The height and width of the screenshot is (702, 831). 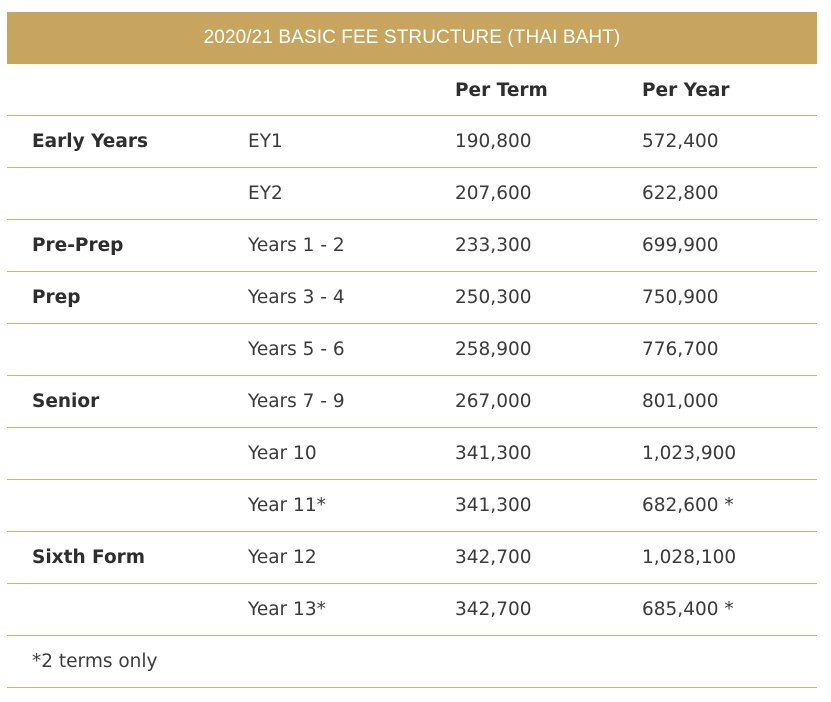 What do you see at coordinates (89, 557) in the screenshot?
I see `school-section-cell: Sixth Form` at bounding box center [89, 557].